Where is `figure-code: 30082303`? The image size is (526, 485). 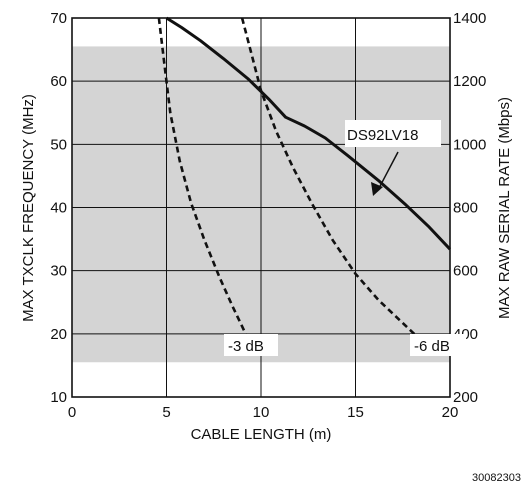
figure-code: 30082303 is located at coordinates (496, 478).